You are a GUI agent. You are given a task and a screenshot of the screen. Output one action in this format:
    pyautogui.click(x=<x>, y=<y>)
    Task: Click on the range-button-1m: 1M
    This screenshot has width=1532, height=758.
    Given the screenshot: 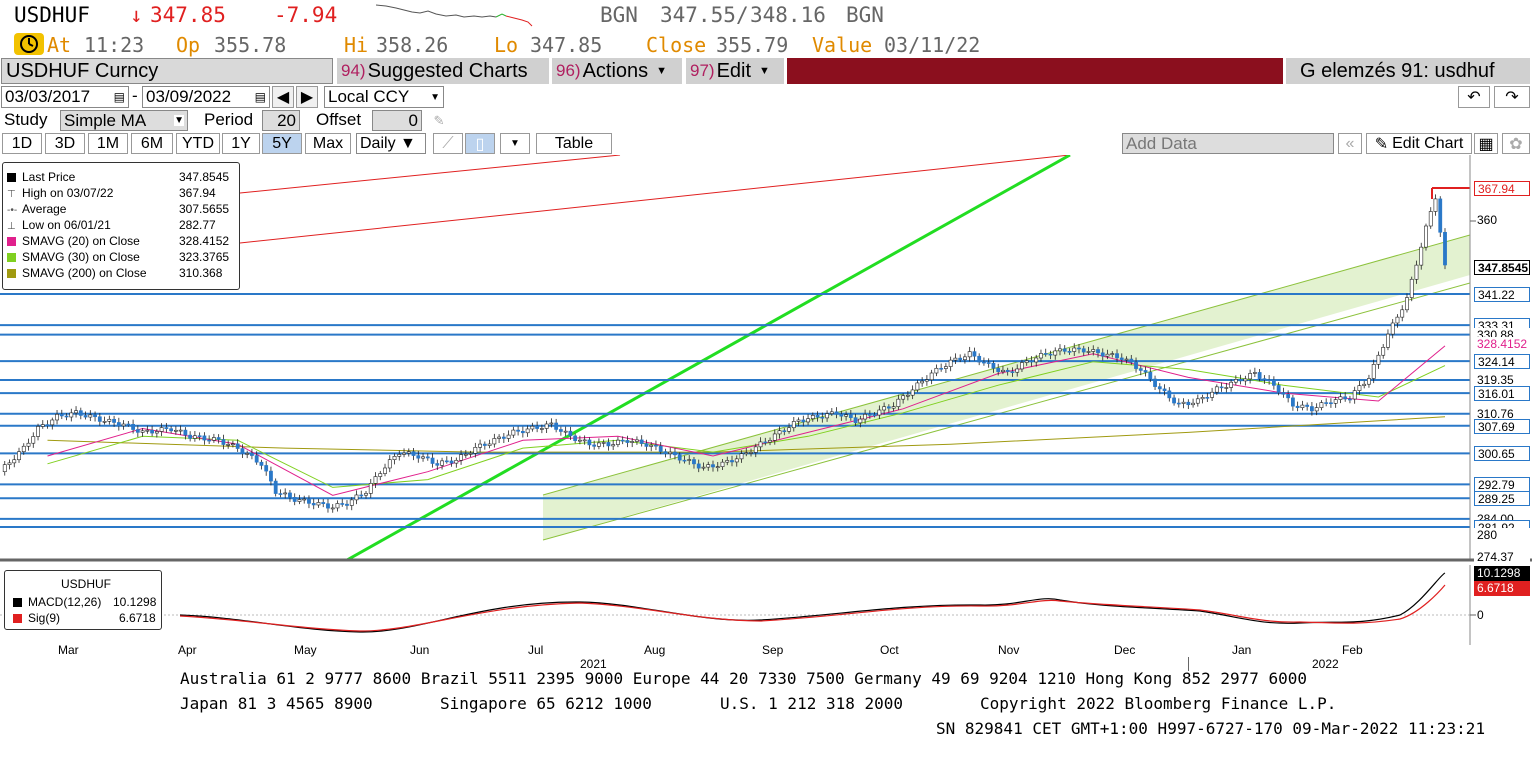 What is the action you would take?
    pyautogui.click(x=108, y=143)
    